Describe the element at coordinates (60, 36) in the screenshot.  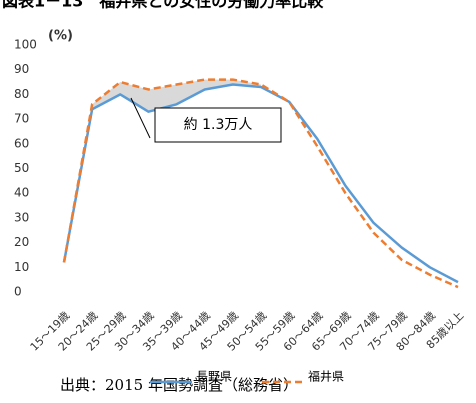
I see `y-axis-label: (%)` at that location.